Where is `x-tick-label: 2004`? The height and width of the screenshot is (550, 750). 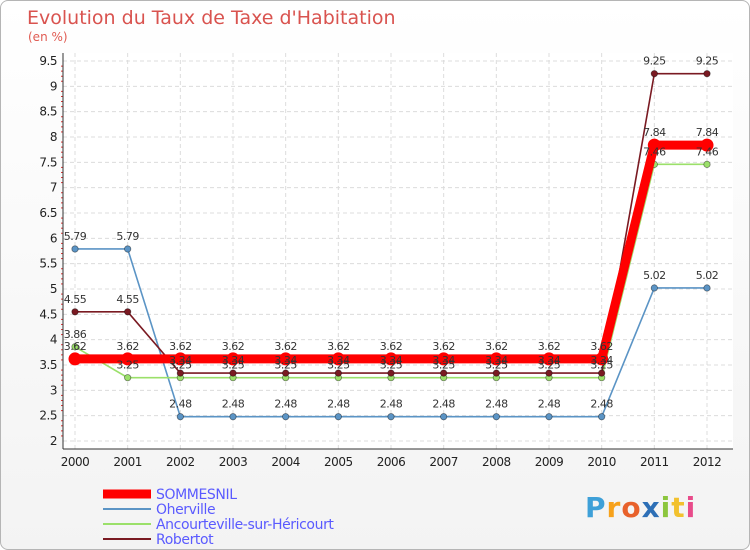 x-tick-label: 2004 is located at coordinates (285, 462).